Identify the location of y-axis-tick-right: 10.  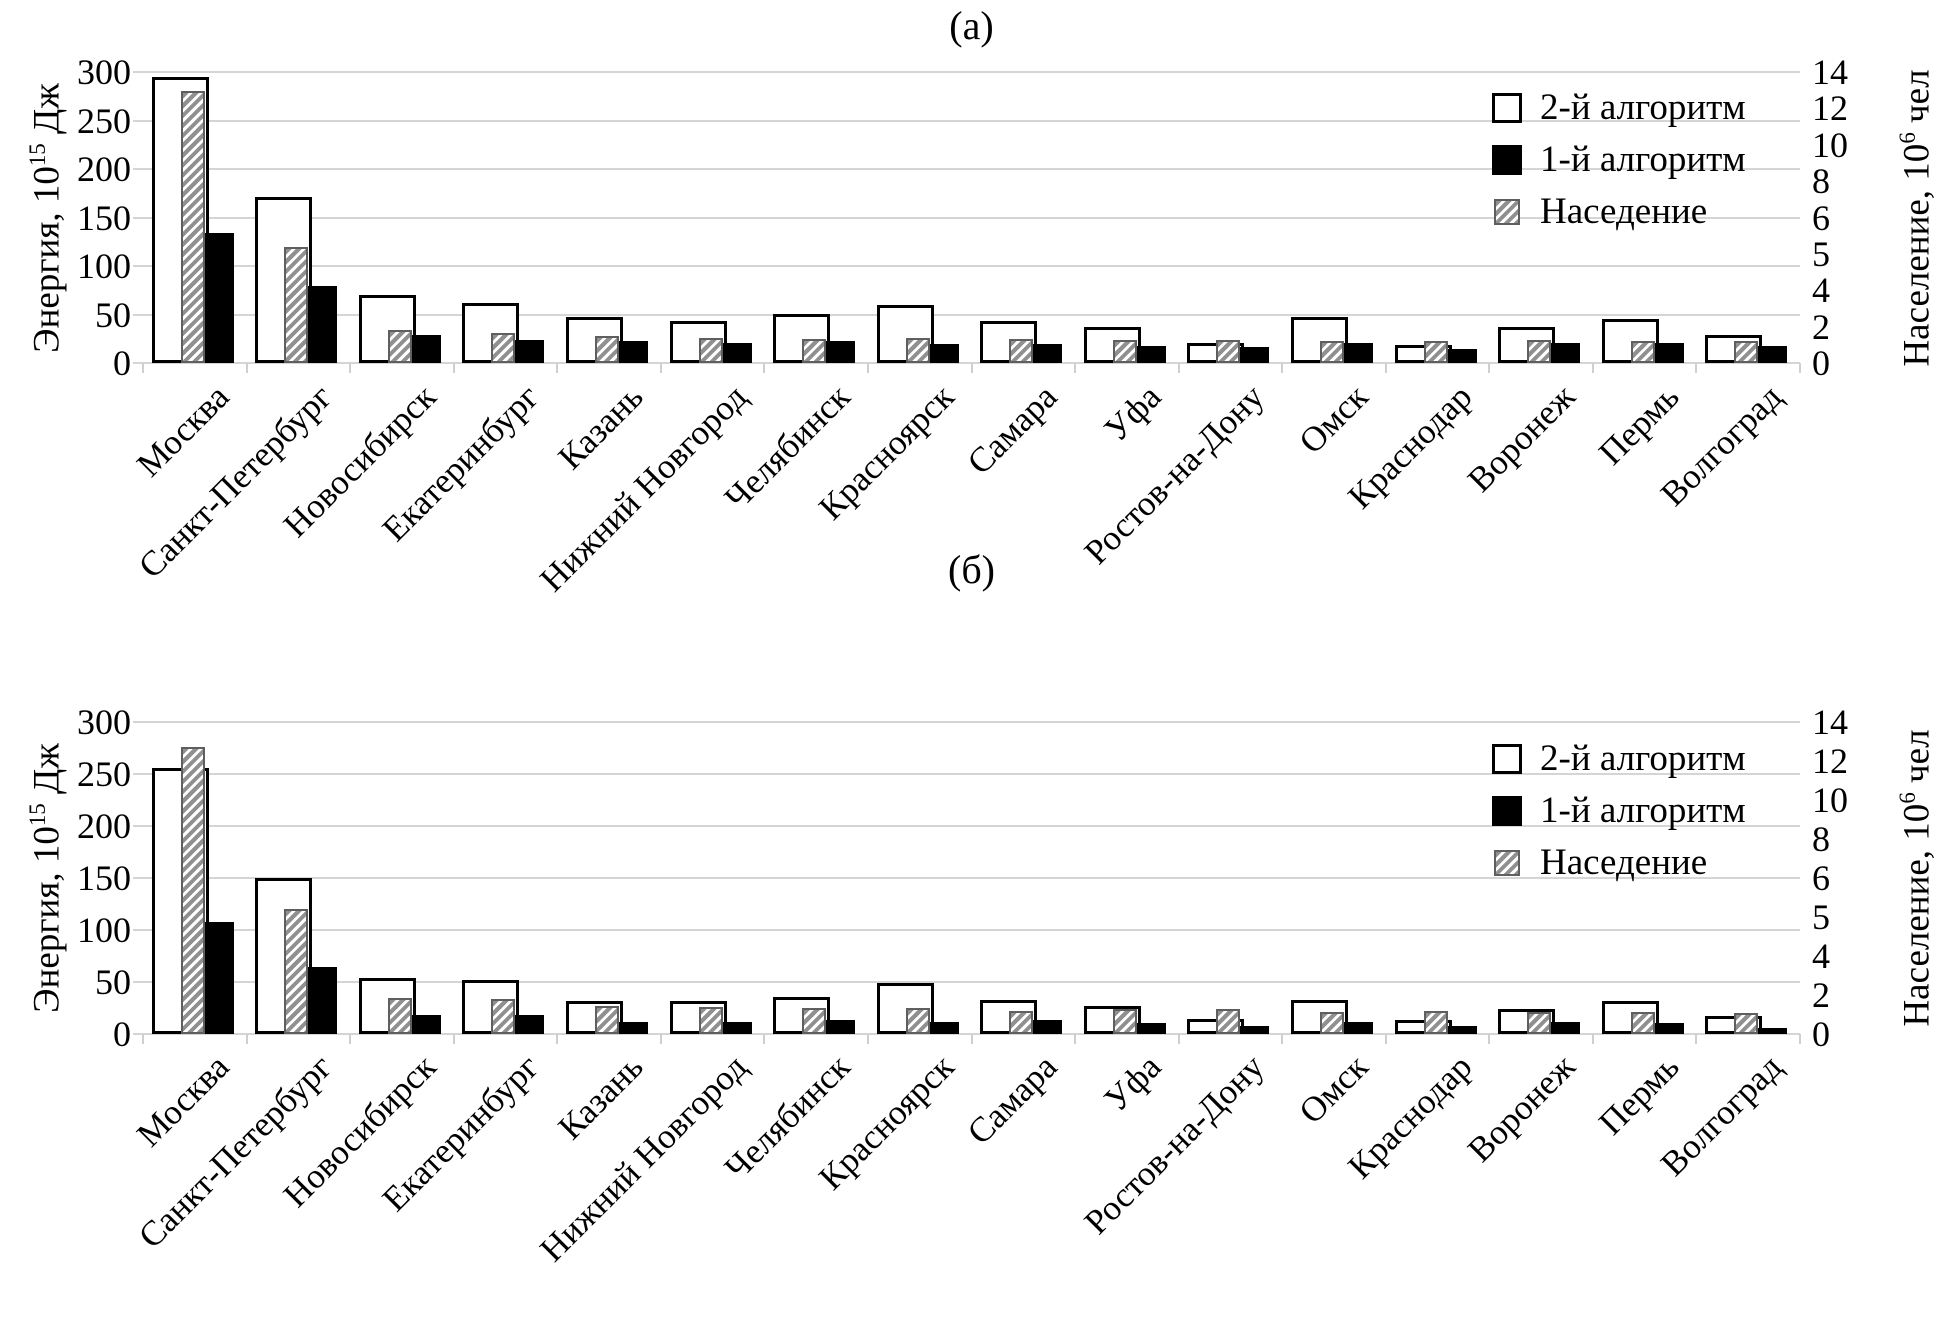
(1830, 800).